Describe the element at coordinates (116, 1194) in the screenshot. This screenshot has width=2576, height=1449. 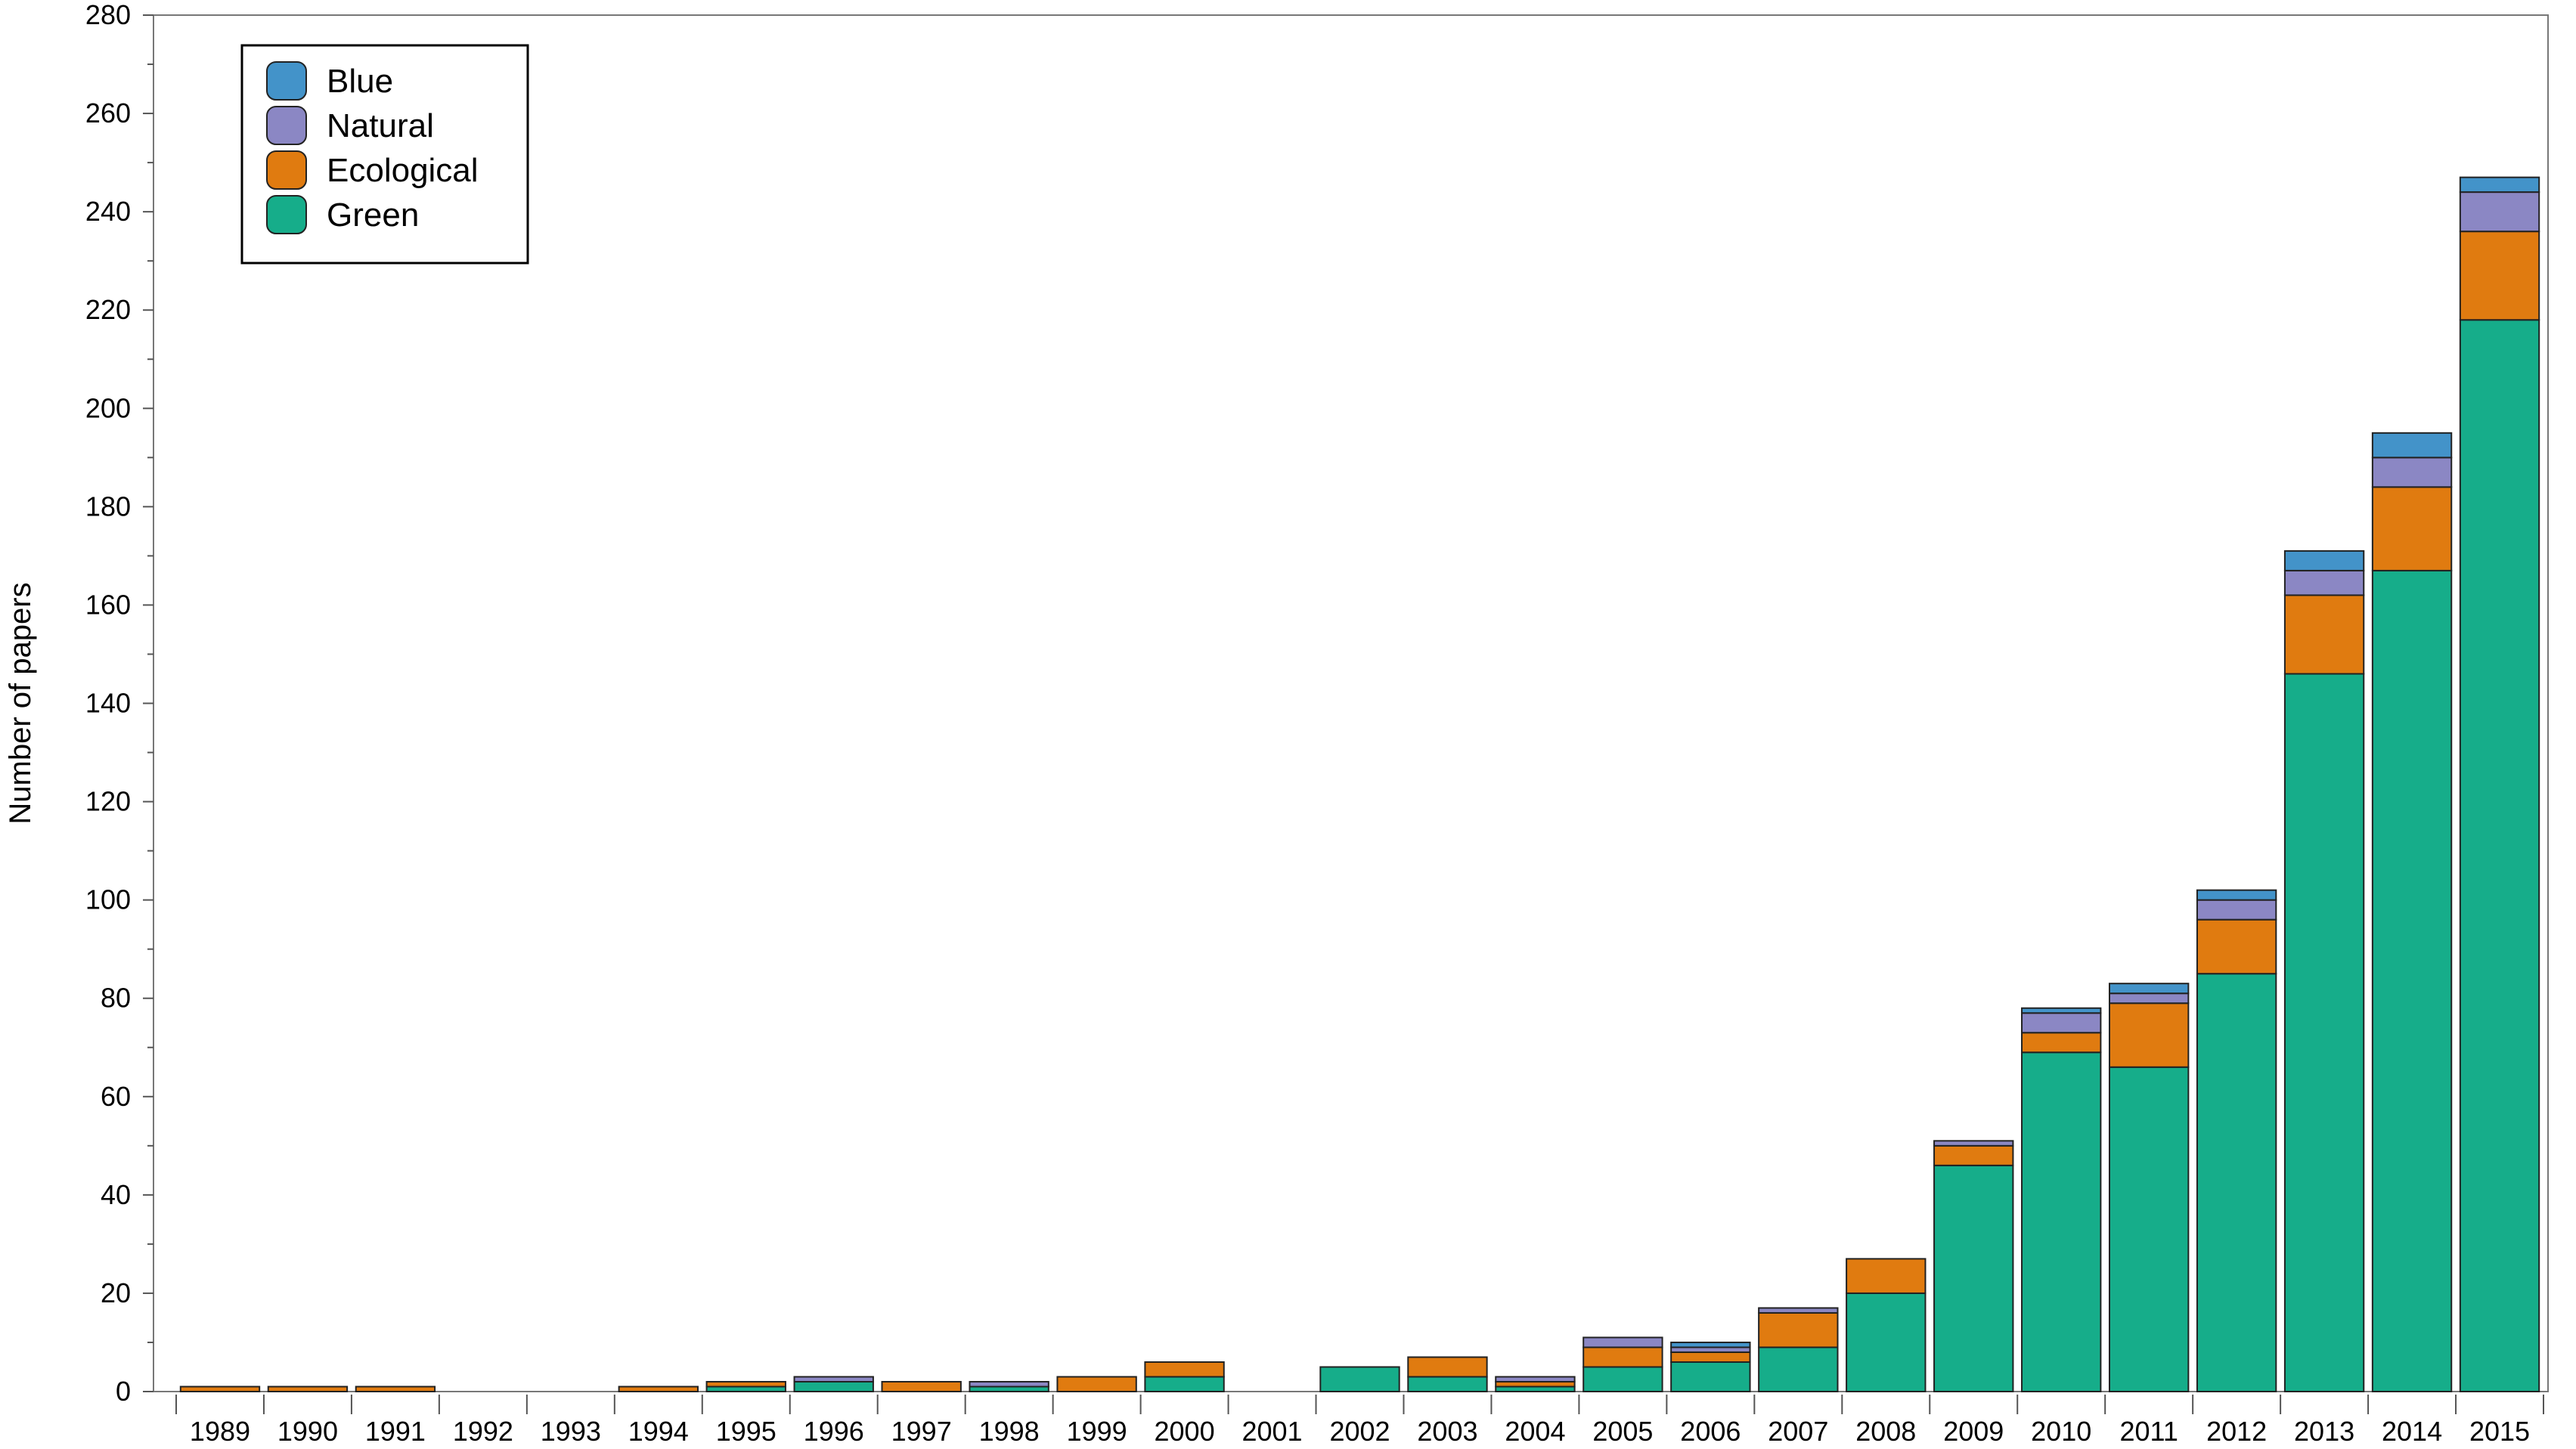
I see `y-tick-label: 40` at that location.